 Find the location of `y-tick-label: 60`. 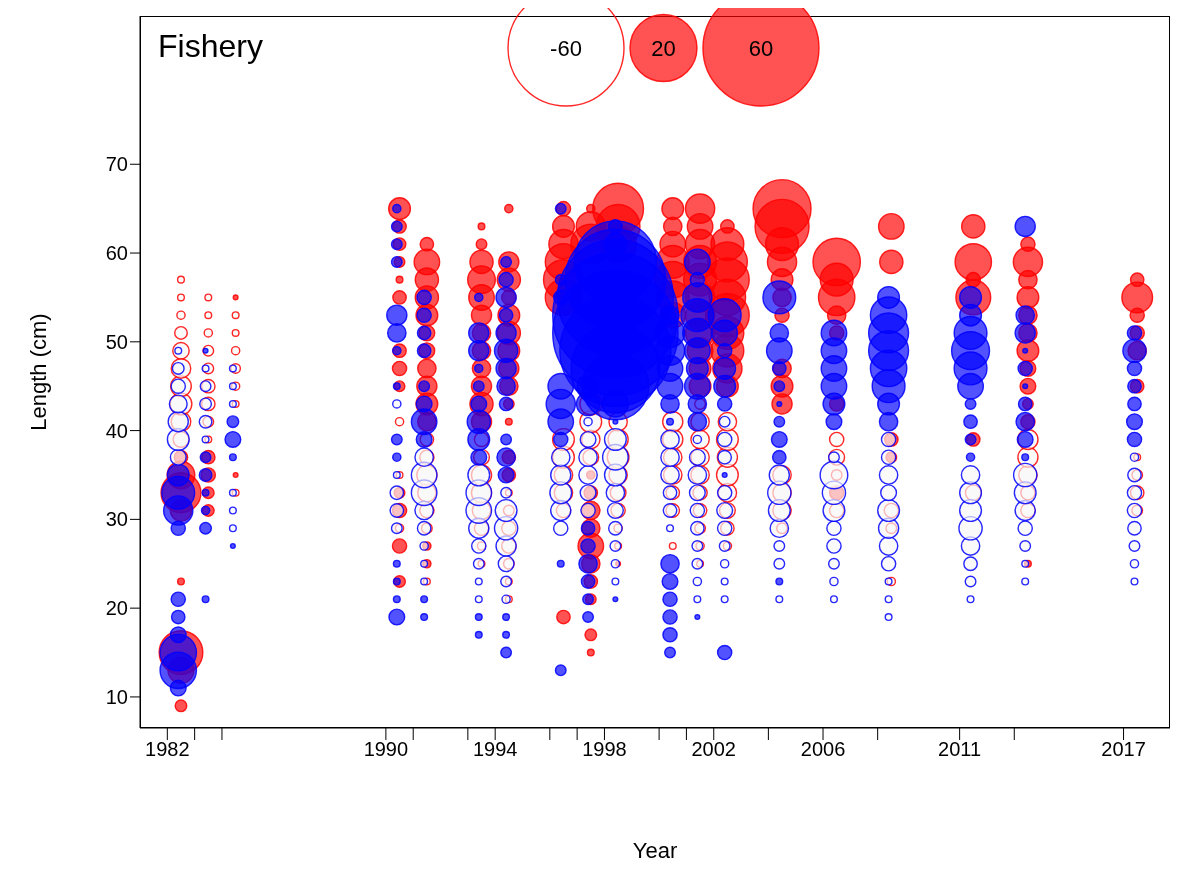

y-tick-label: 60 is located at coordinates (116, 253).